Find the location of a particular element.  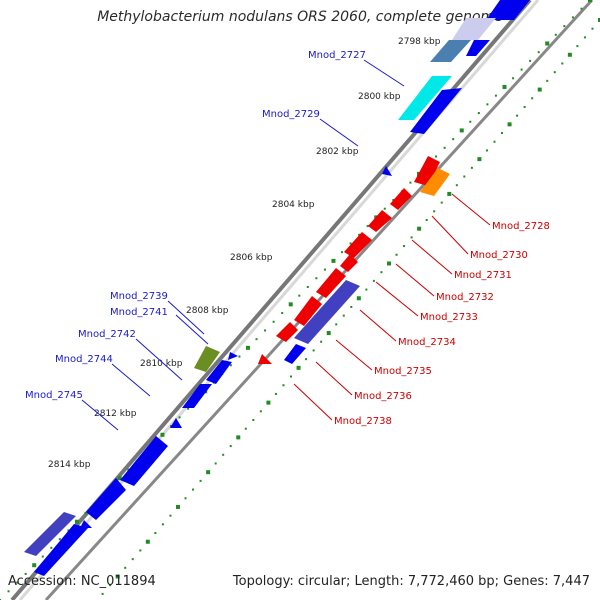

gene-label: Mnod_2735 is located at coordinates (403, 371).